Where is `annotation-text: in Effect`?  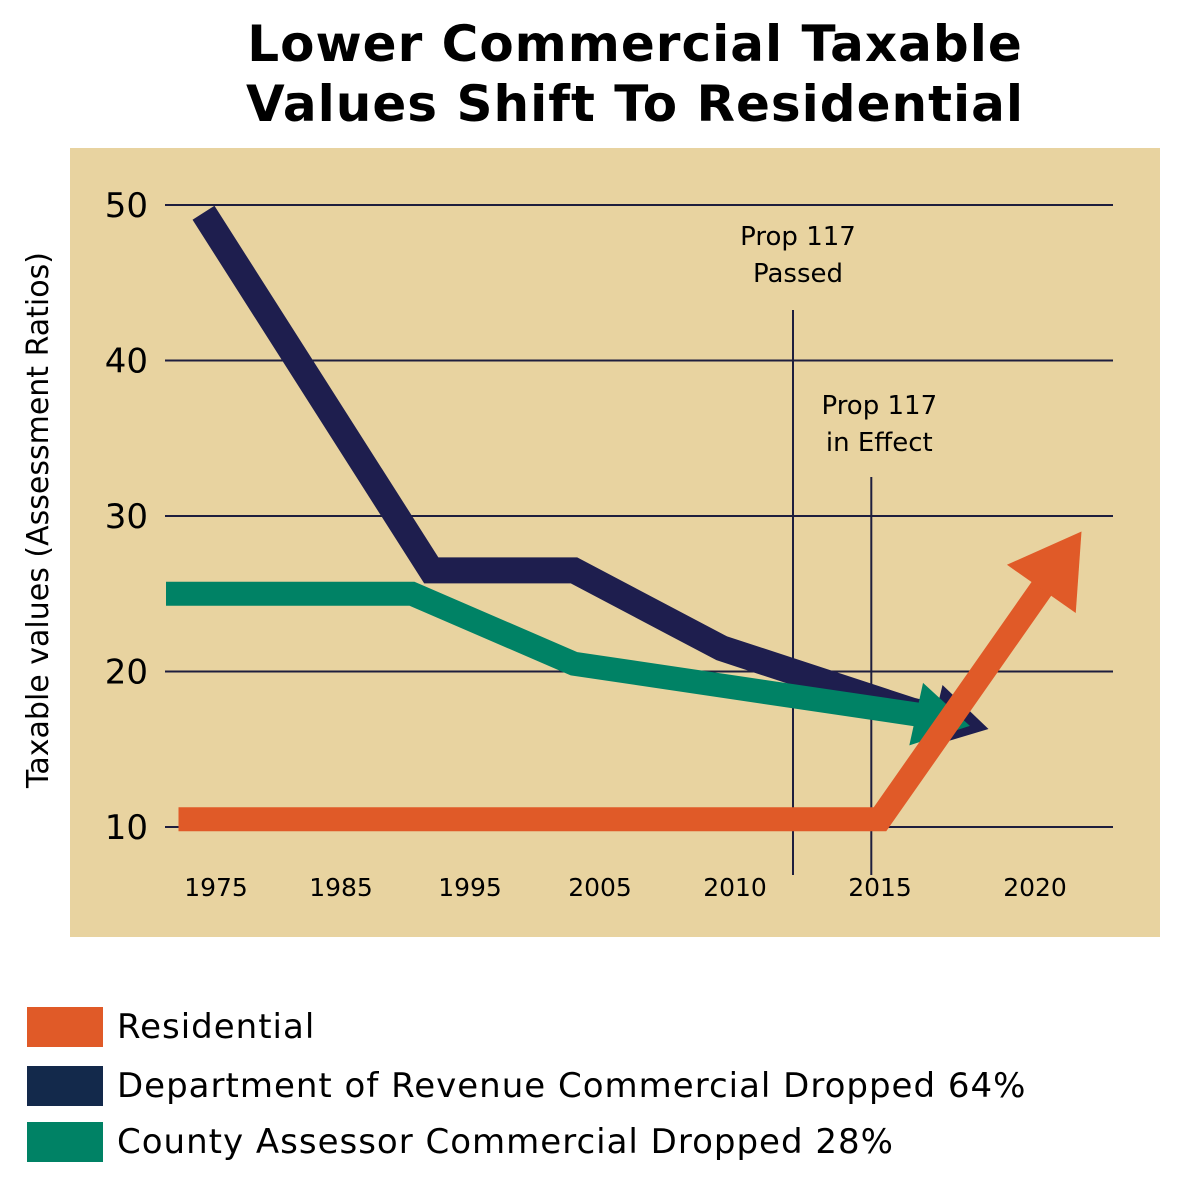 annotation-text: in Effect is located at coordinates (879, 443).